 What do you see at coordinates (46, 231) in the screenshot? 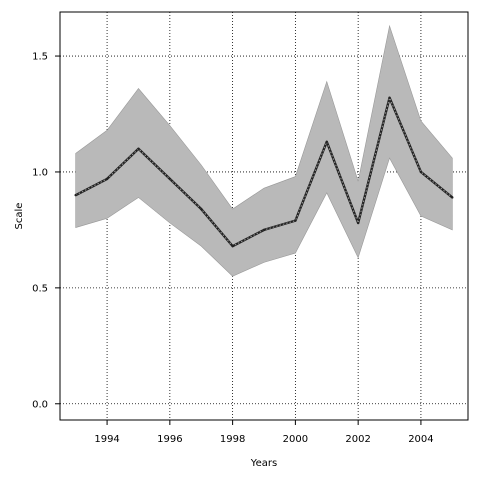
I see `y-axis-ticks: 0.0 0.5 1.0 1.5` at bounding box center [46, 231].